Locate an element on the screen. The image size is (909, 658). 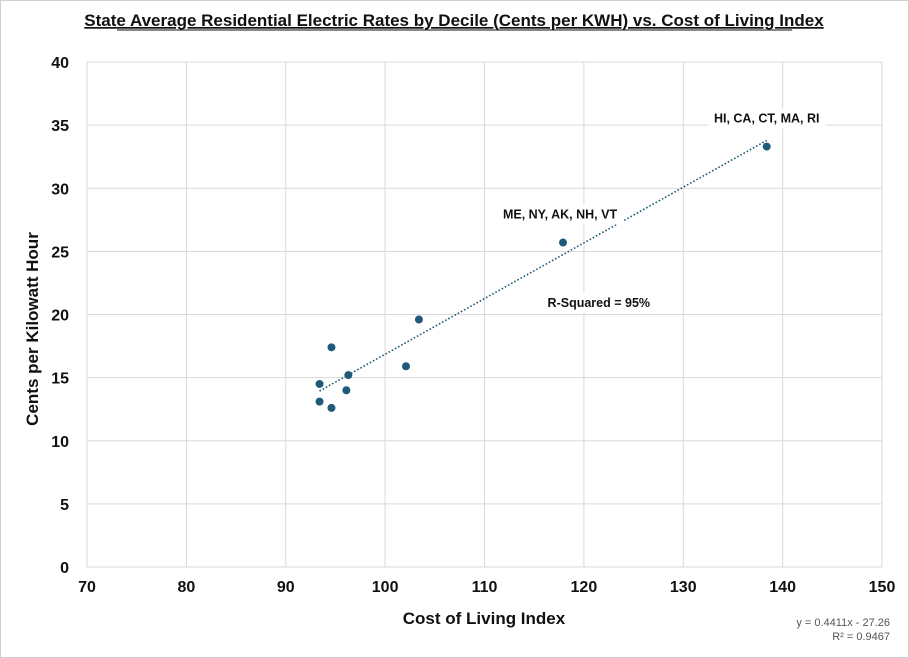
trendline-equation: y = 0.4411x - 27.26 is located at coordinates (843, 623).